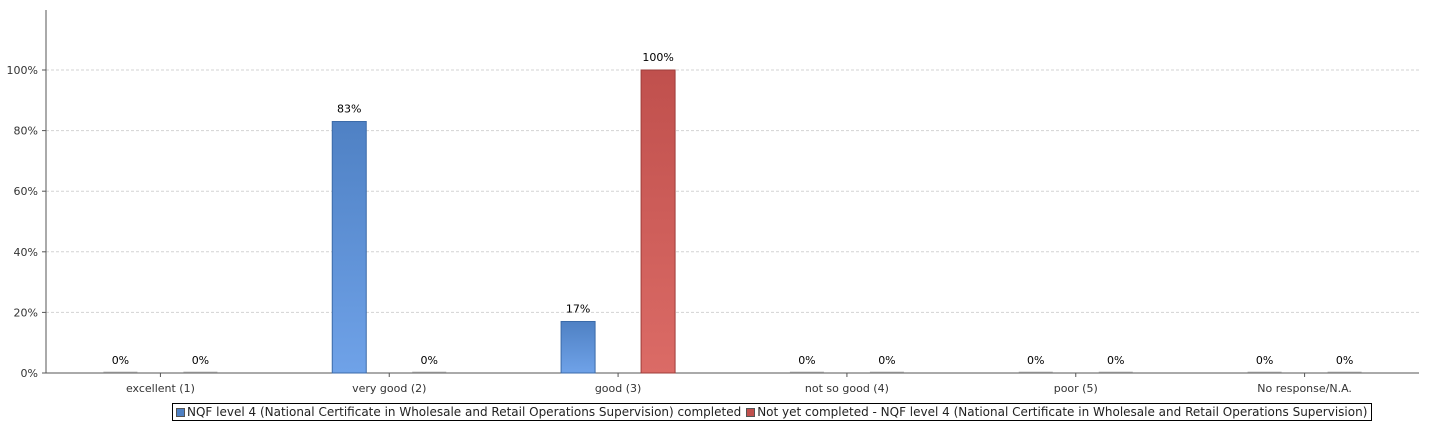  What do you see at coordinates (618, 388) in the screenshot?
I see `x-tick-label: good (3)` at bounding box center [618, 388].